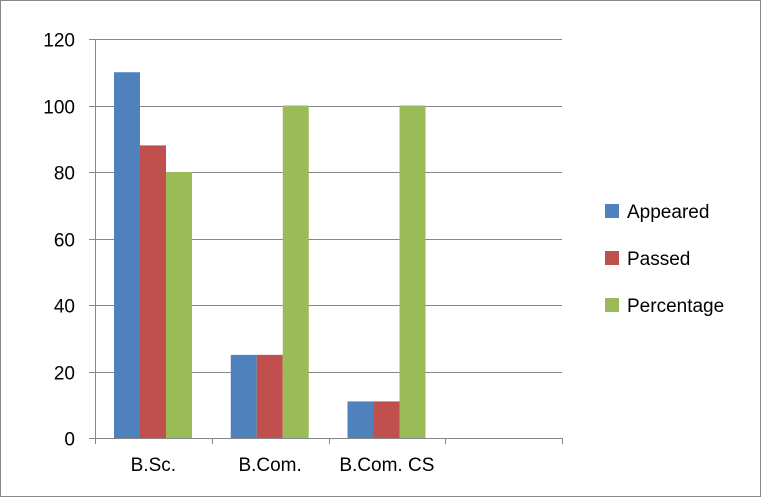 This screenshot has height=498, width=761. I want to click on y-tick-label: 60, so click(64, 241).